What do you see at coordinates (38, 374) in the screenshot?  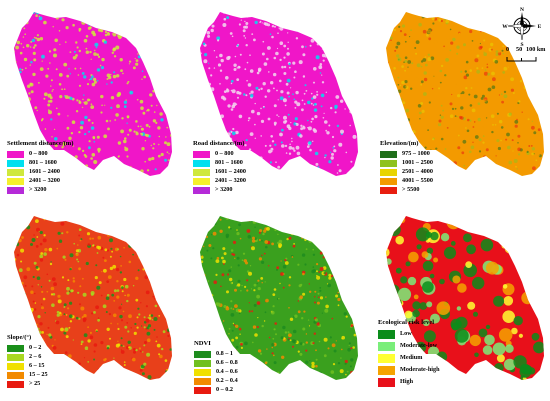 I see `legend-label: 15 – 25` at bounding box center [38, 374].